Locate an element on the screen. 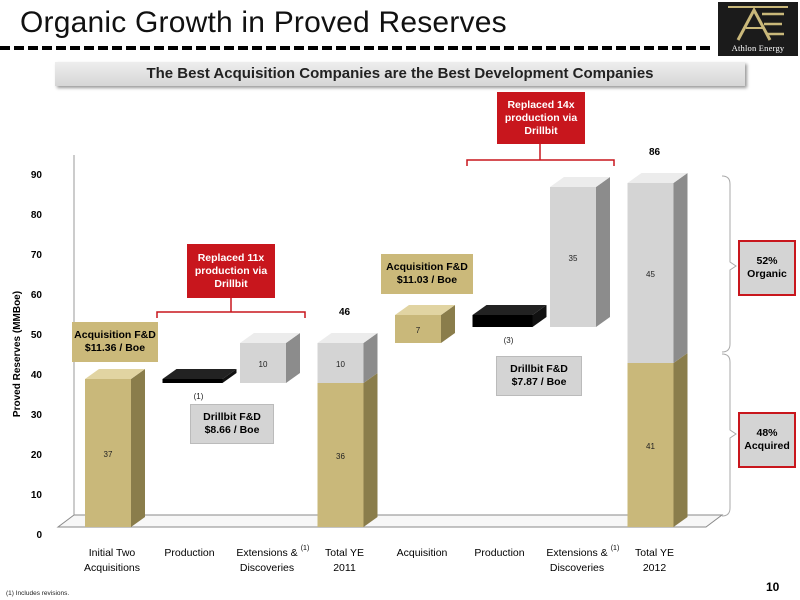 Image resolution: width=800 pixels, height=600 pixels. acquired-percent-callout: 48% Acquired is located at coordinates (767, 440).